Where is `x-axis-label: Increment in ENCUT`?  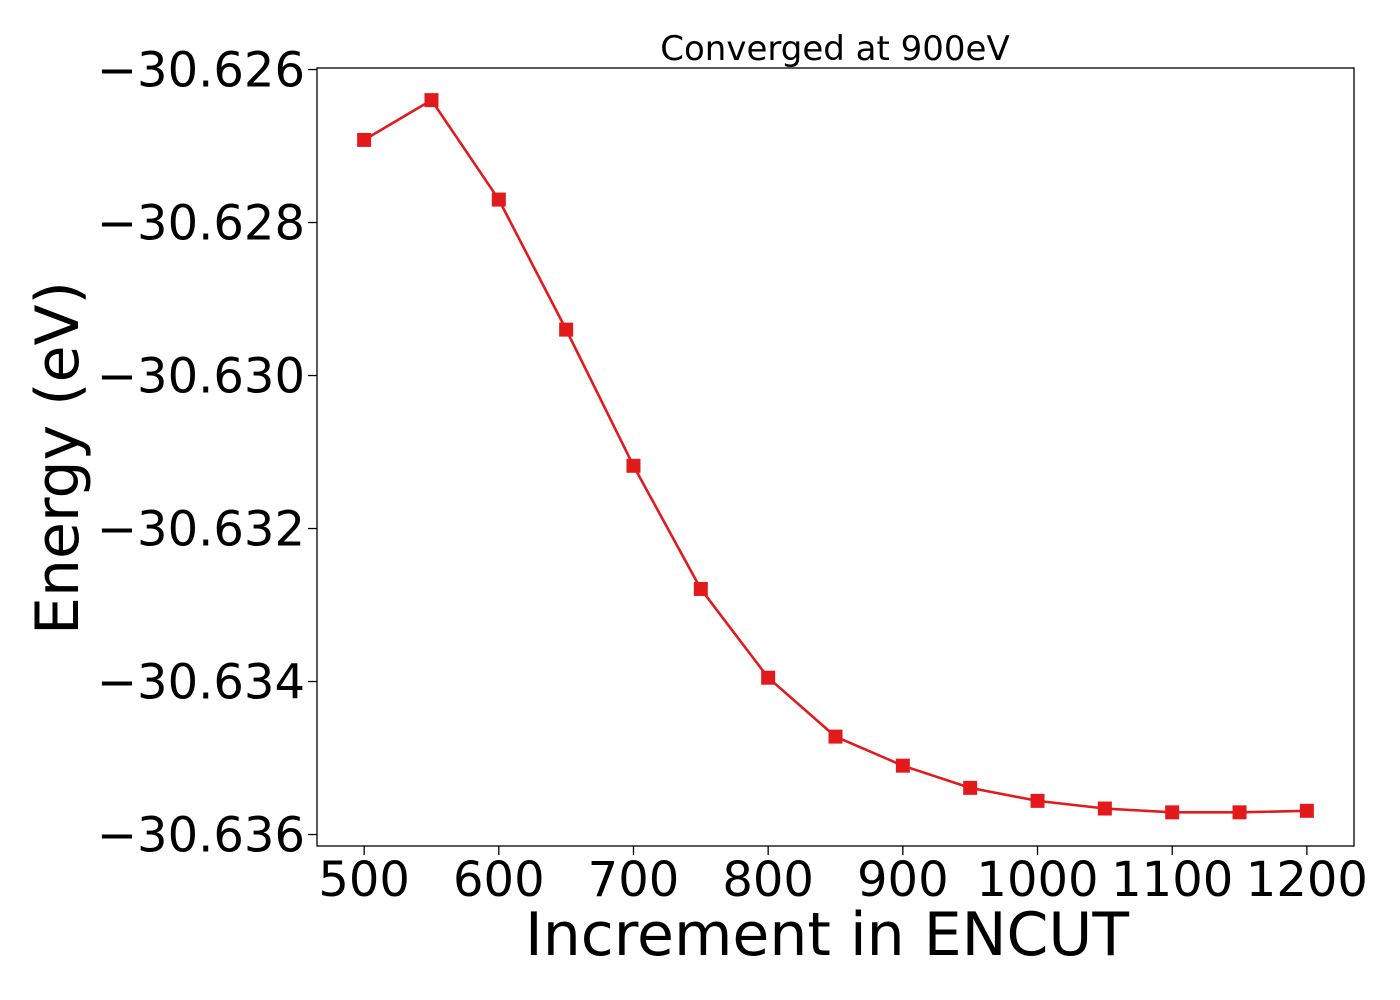 x-axis-label: Increment in ENCUT is located at coordinates (827, 935).